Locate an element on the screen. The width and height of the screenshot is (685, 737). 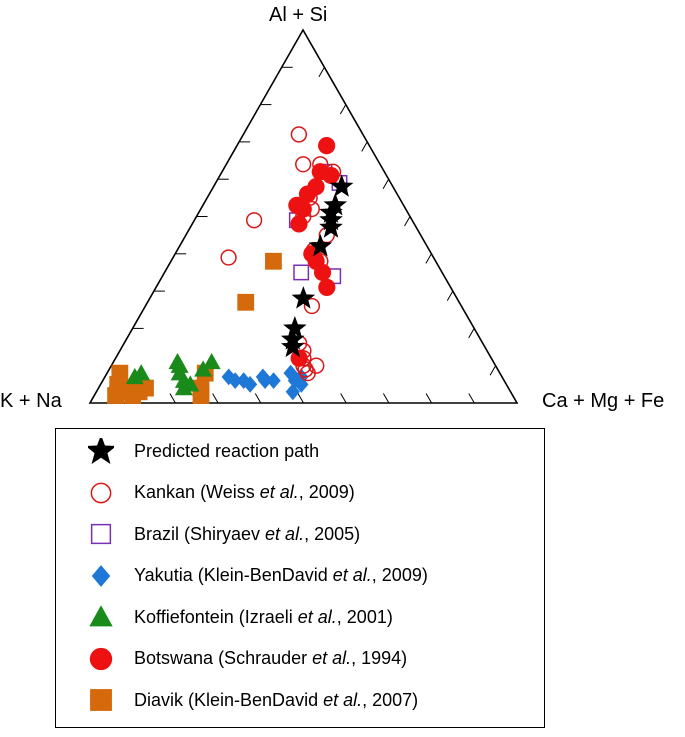
axis-label-top: Al + Si is located at coordinates (298, 15).